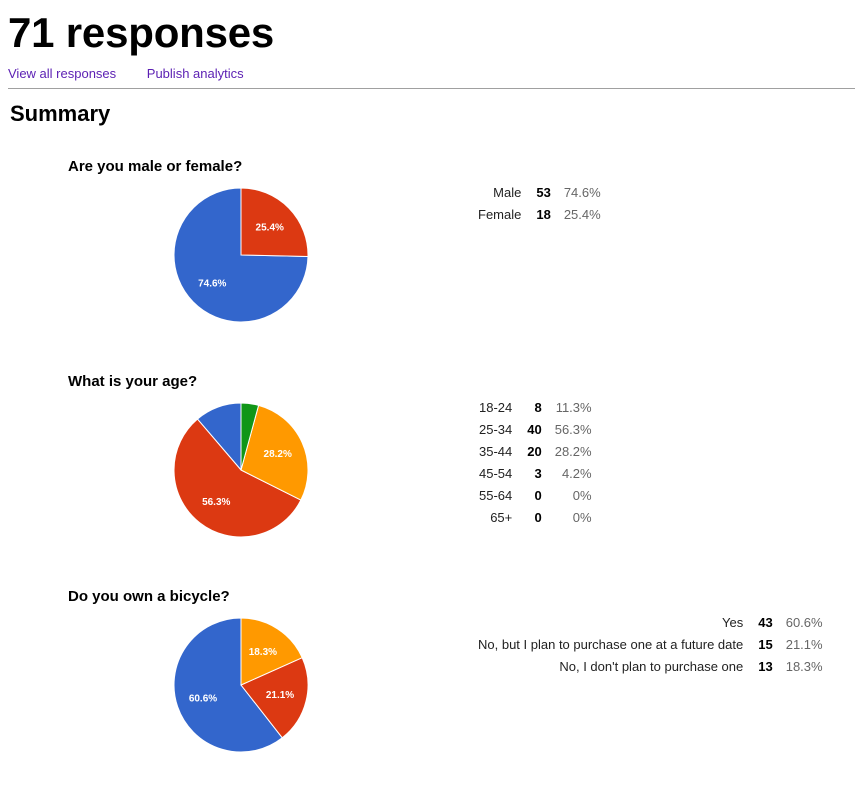  Describe the element at coordinates (263, 652) in the screenshot. I see `pie-slice-label: 18.3%` at that location.